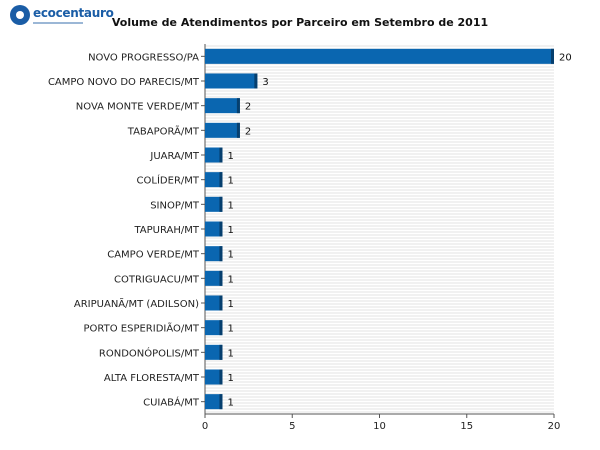 This screenshot has height=450, width=600. What do you see at coordinates (171, 402) in the screenshot?
I see `category-label: CUIABÁ/MT` at bounding box center [171, 402].